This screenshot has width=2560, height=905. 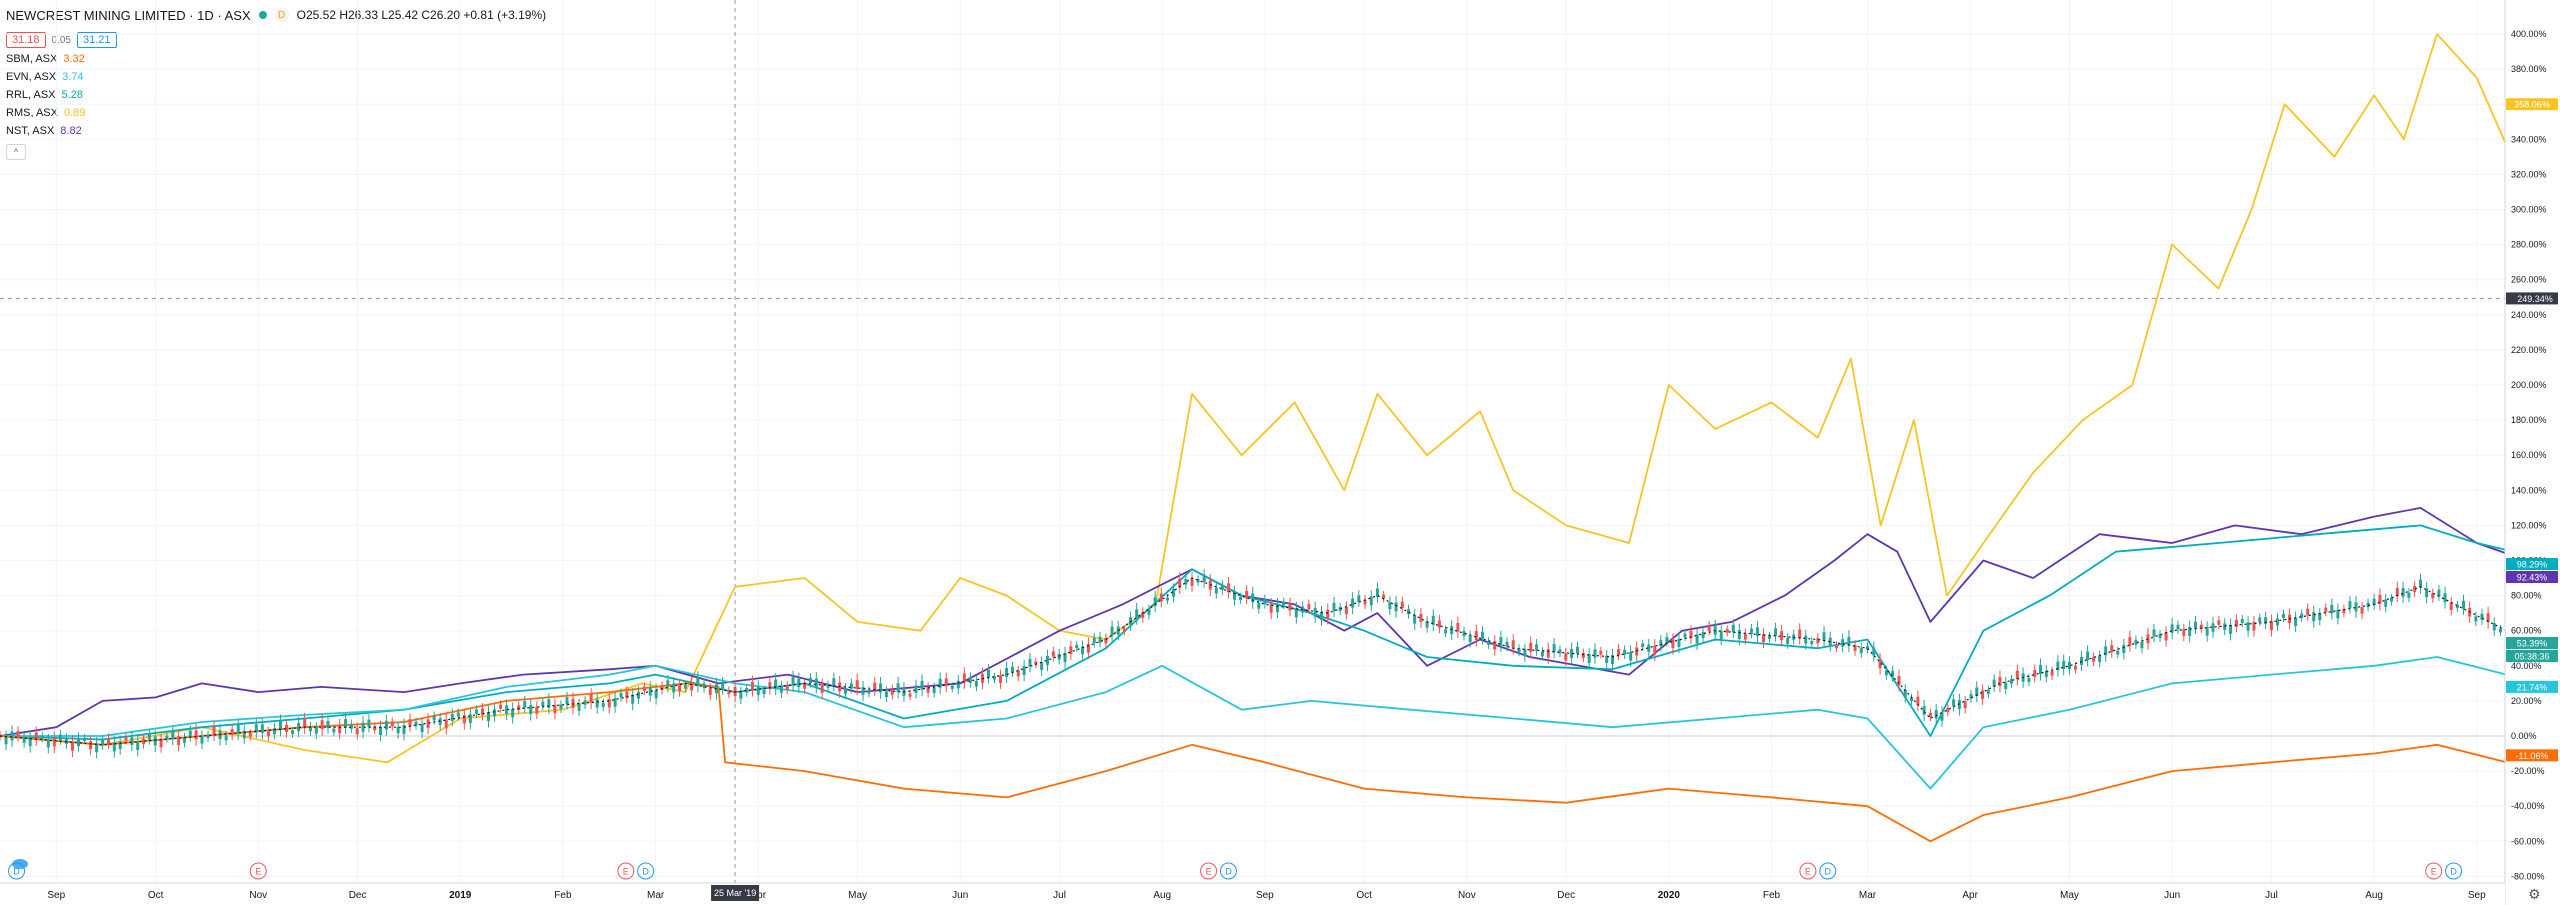 I want to click on y-tick-label: 120.00%, so click(x=2529, y=525).